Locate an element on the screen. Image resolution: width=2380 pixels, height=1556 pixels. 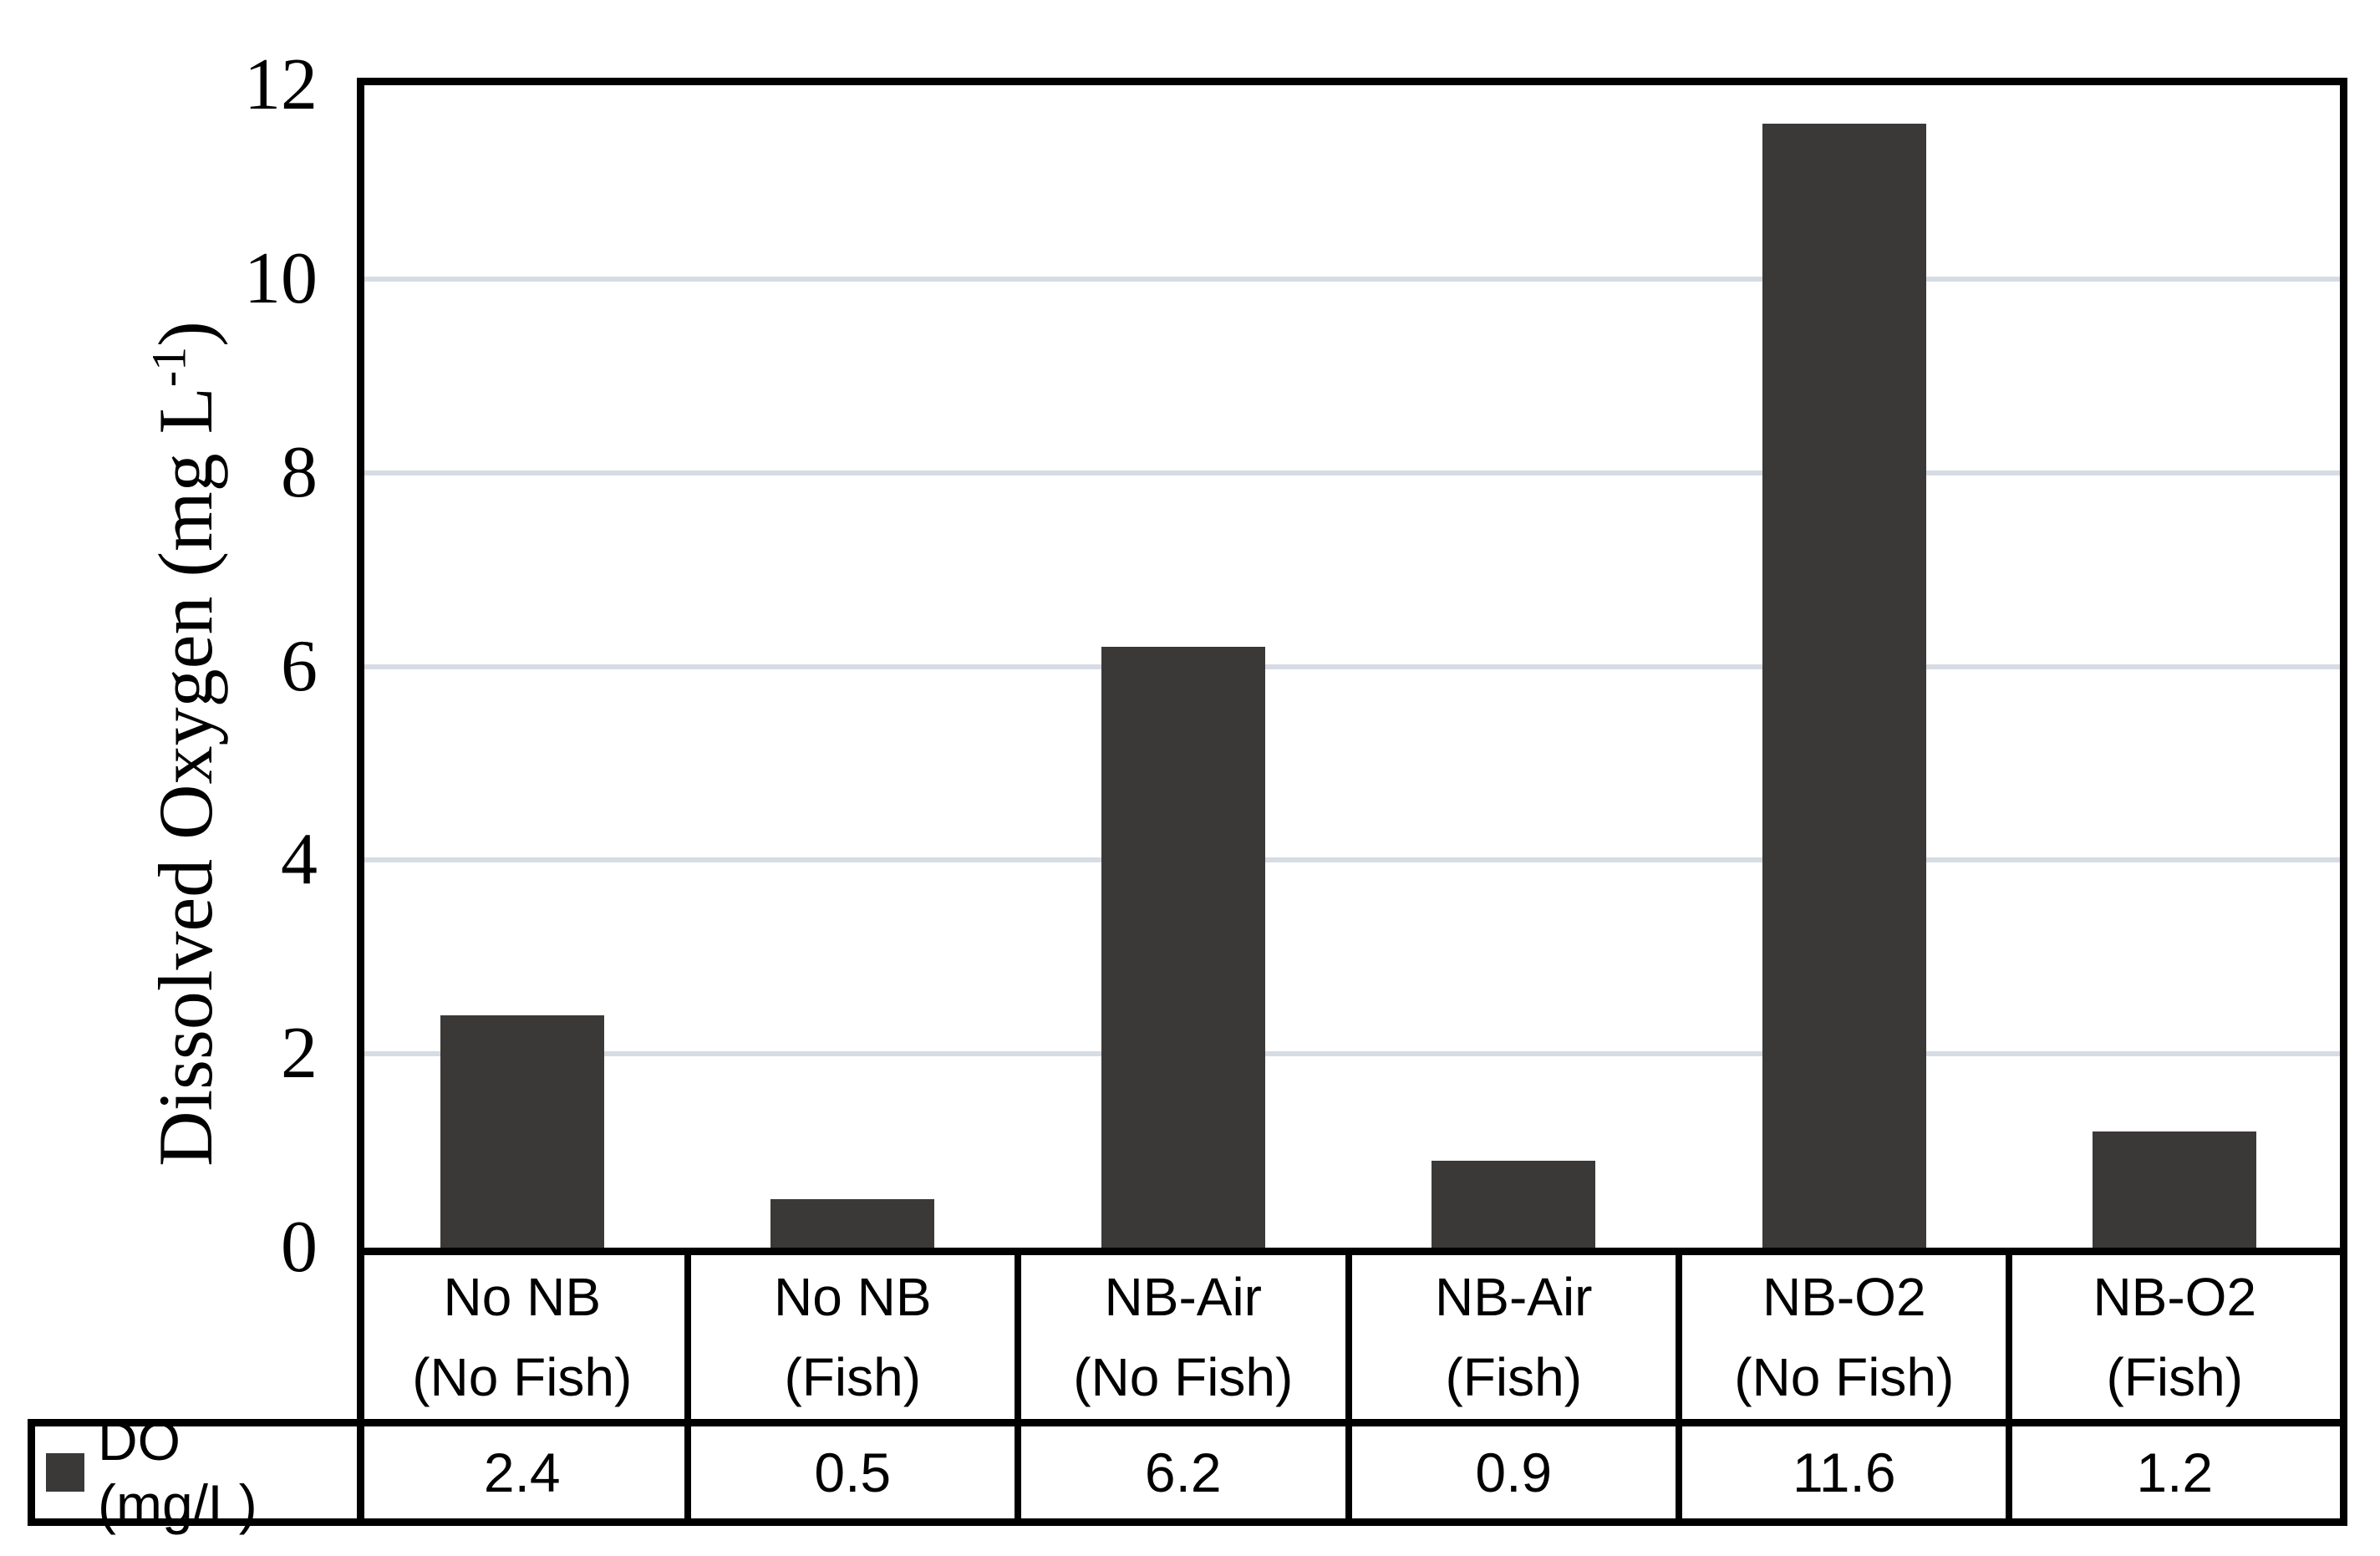
legend-label: DO (mg/L) is located at coordinates (177, 1472).